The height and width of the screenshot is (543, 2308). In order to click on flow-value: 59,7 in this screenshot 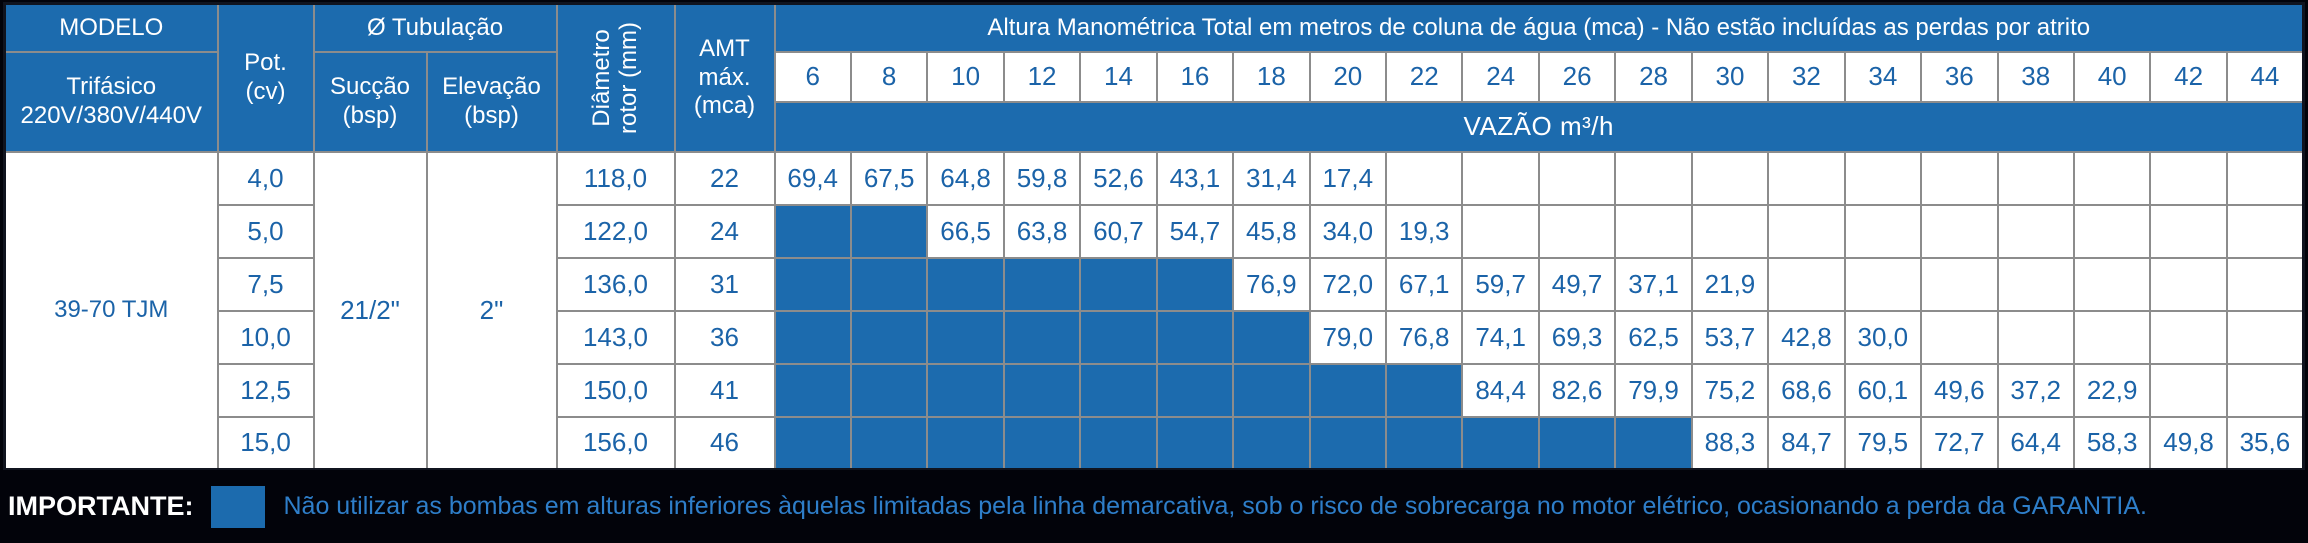, I will do `click(1500, 284)`.